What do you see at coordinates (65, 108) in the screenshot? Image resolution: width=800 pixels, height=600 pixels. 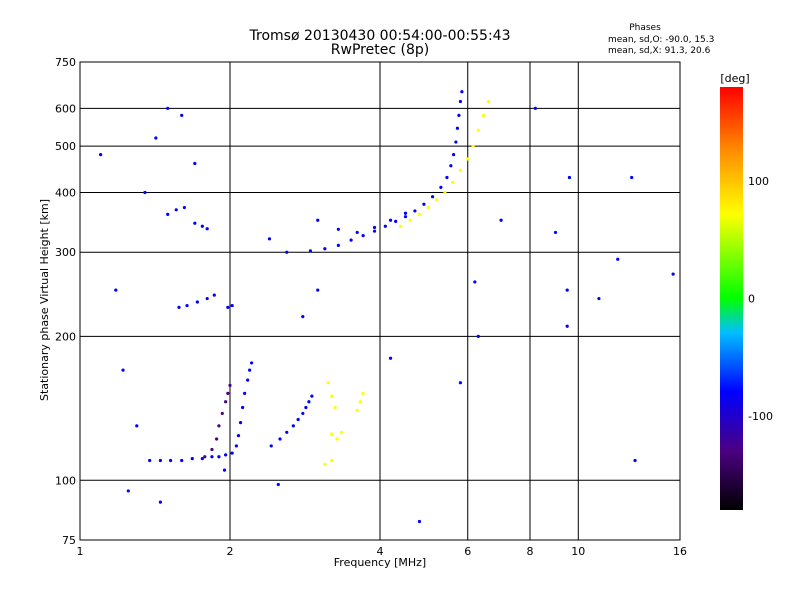 I see `y-tick-label: 600` at bounding box center [65, 108].